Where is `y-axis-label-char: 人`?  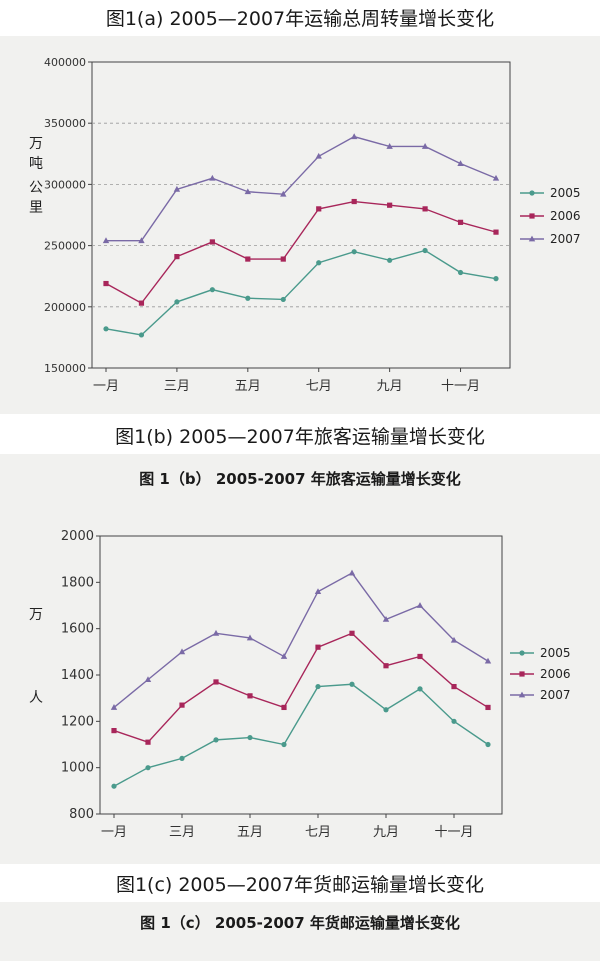 y-axis-label-char: 人 is located at coordinates (36, 698).